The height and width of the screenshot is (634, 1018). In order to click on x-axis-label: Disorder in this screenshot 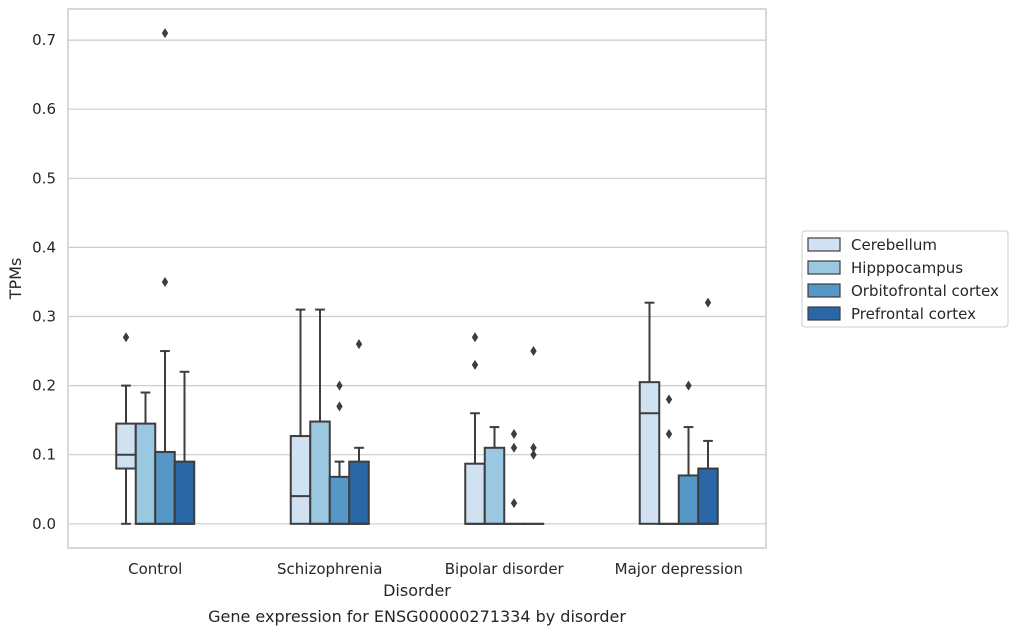, I will do `click(417, 590)`.